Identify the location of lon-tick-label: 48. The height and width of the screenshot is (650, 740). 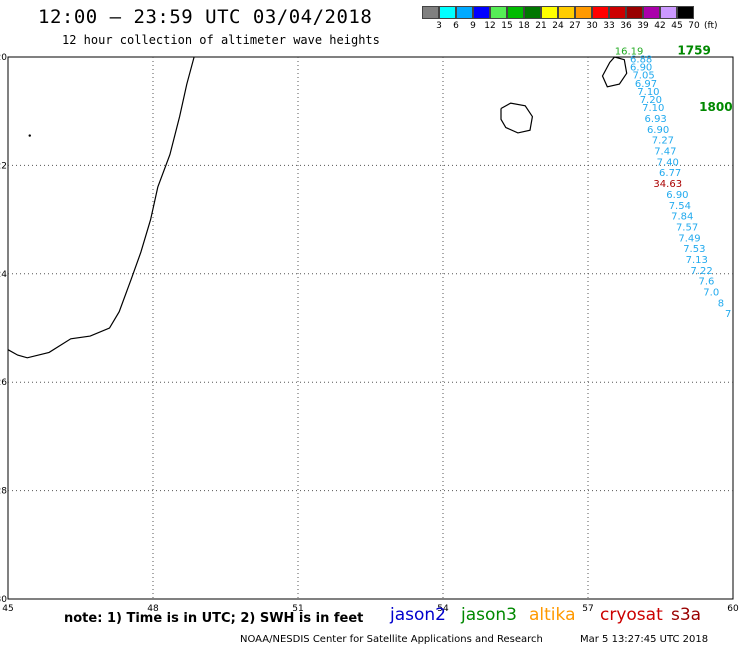
(153, 609).